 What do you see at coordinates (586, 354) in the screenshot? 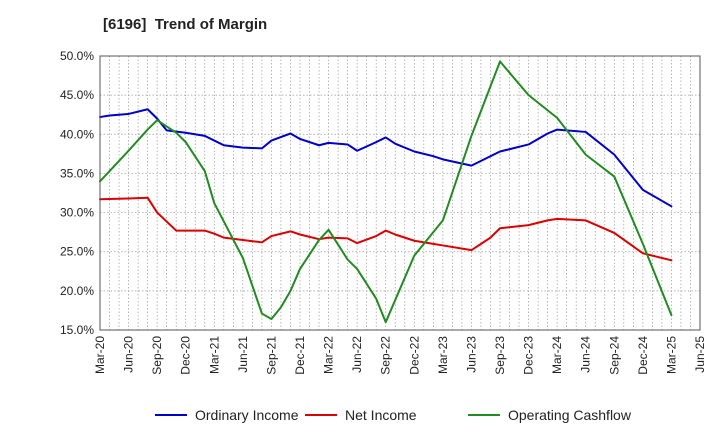
I see `x-tick-label: Jun-24` at bounding box center [586, 354].